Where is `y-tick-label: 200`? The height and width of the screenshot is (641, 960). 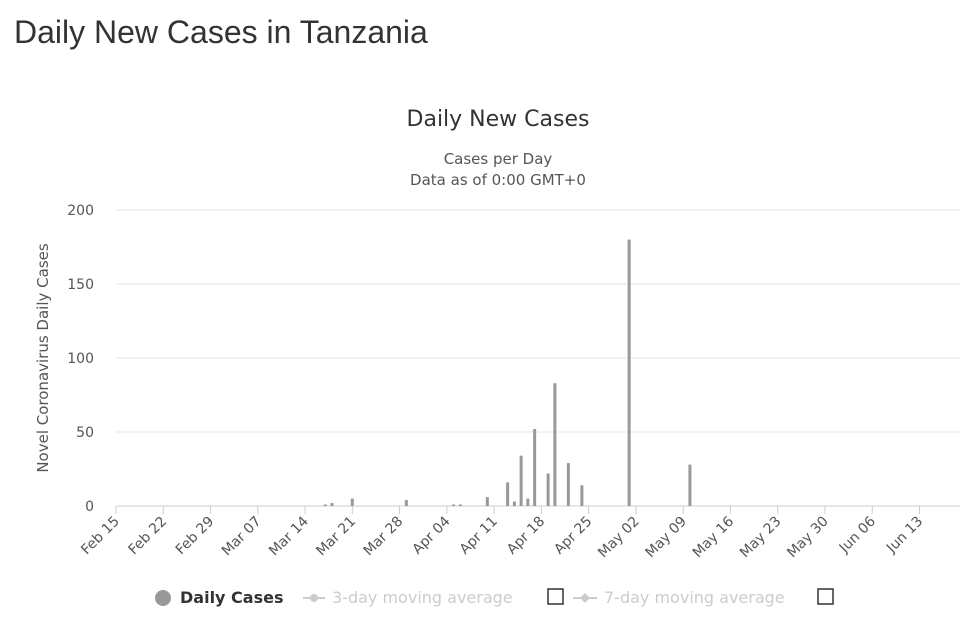 y-tick-label: 200 is located at coordinates (80, 211).